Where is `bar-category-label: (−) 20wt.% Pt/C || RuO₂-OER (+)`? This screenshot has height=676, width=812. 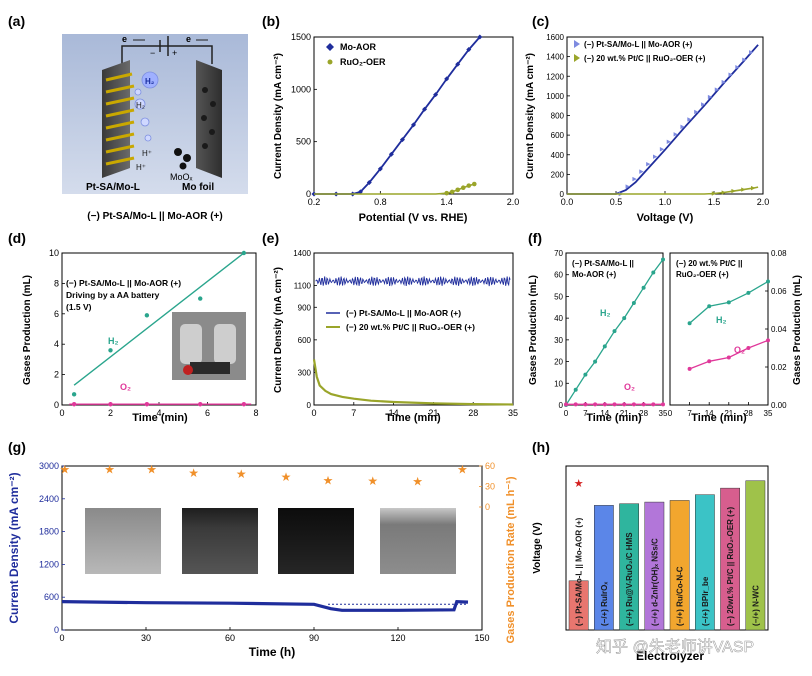
bar-category-label: (−) 20wt.% Pt/C || RuO₂-OER (+) is located at coordinates (730, 566).